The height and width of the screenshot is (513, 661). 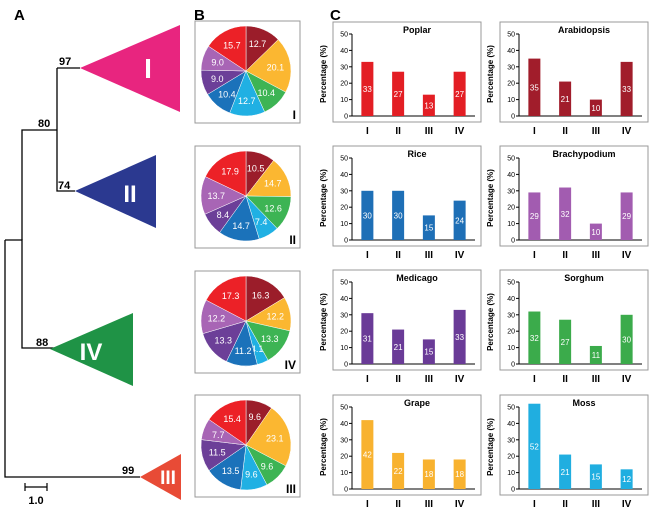 What do you see at coordinates (294, 115) in the screenshot?
I see `pie-group-label: I` at bounding box center [294, 115].